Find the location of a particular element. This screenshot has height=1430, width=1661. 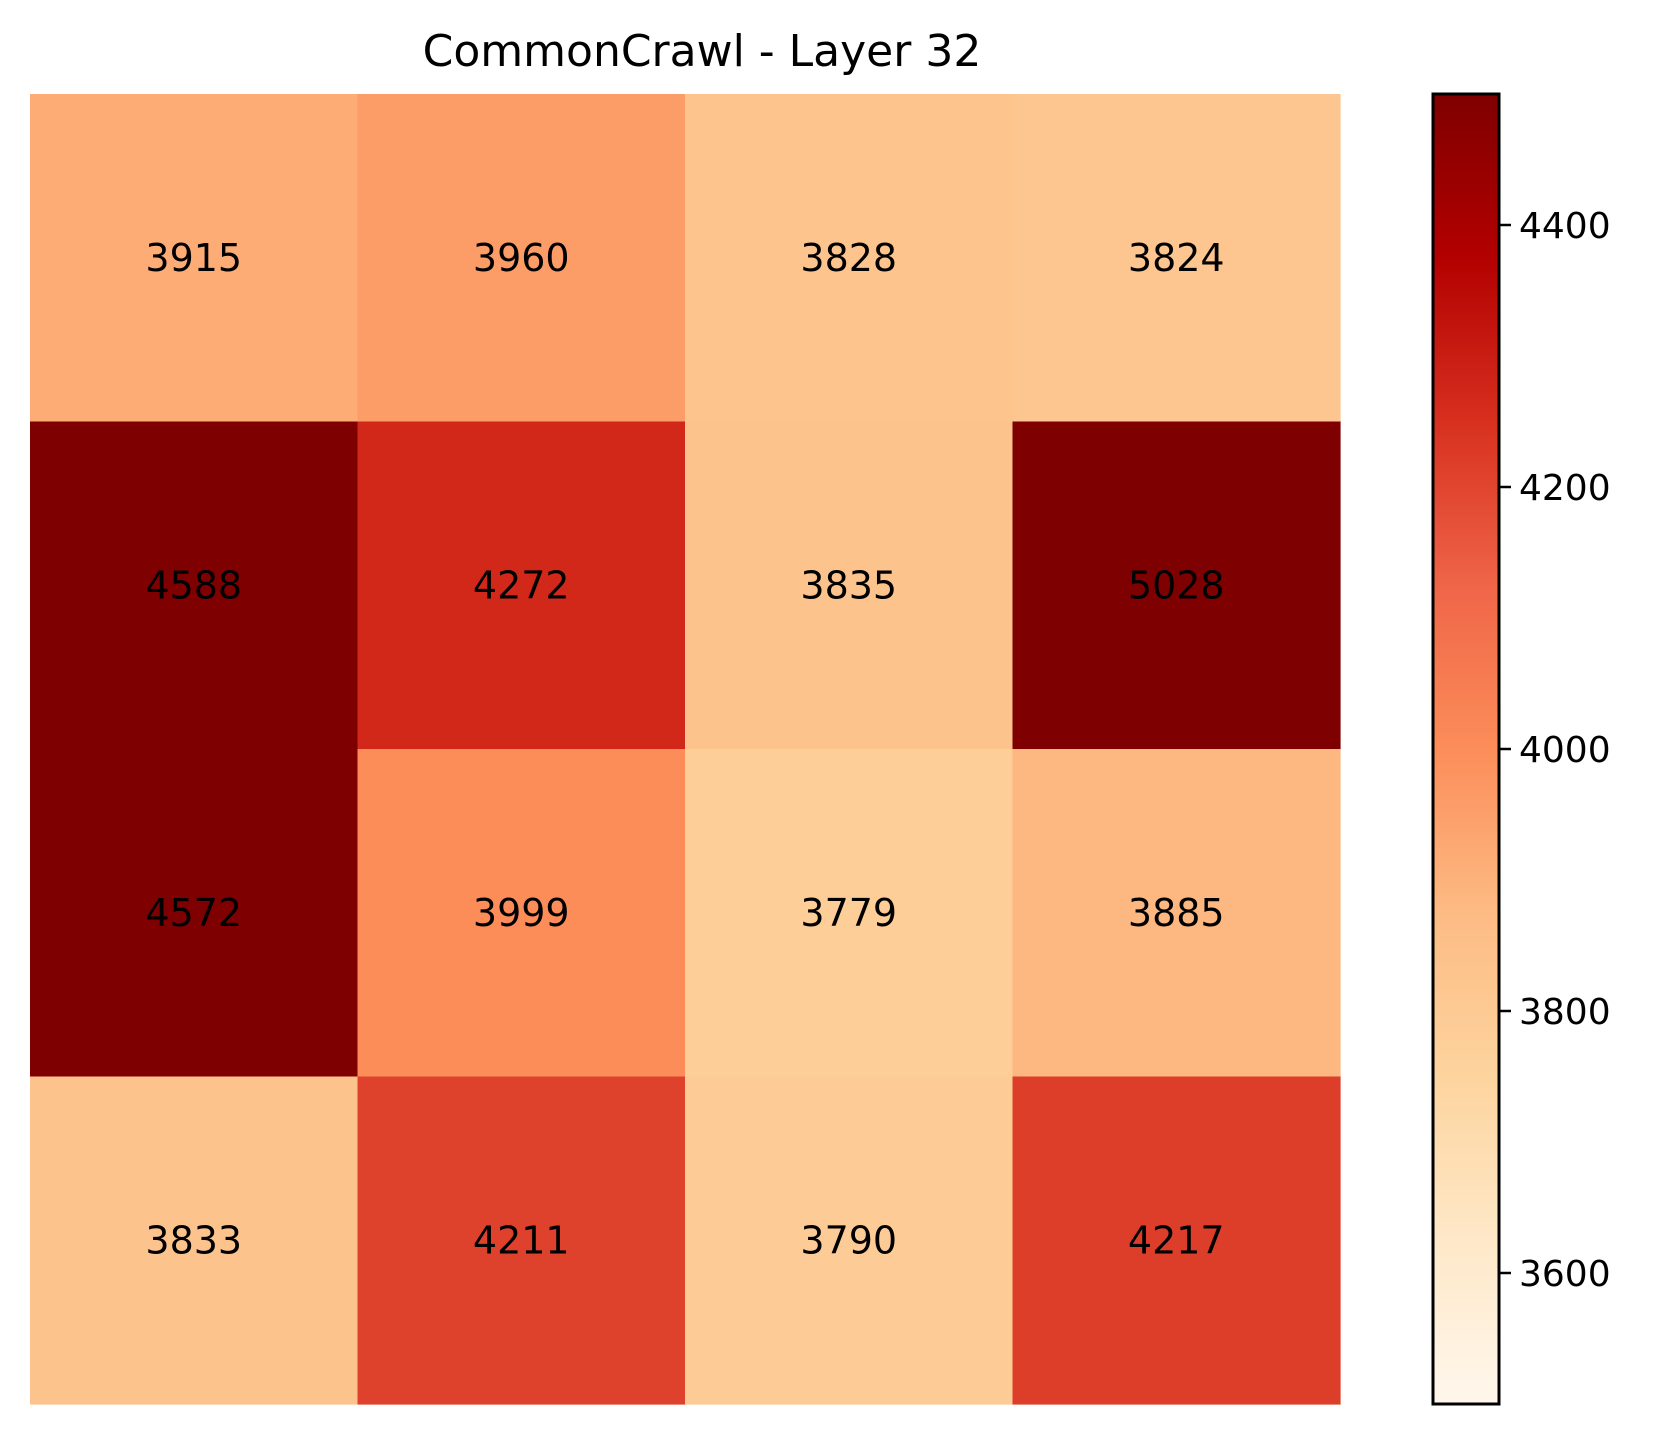

heatmap-cell-r2-c2 is located at coordinates (849, 913).